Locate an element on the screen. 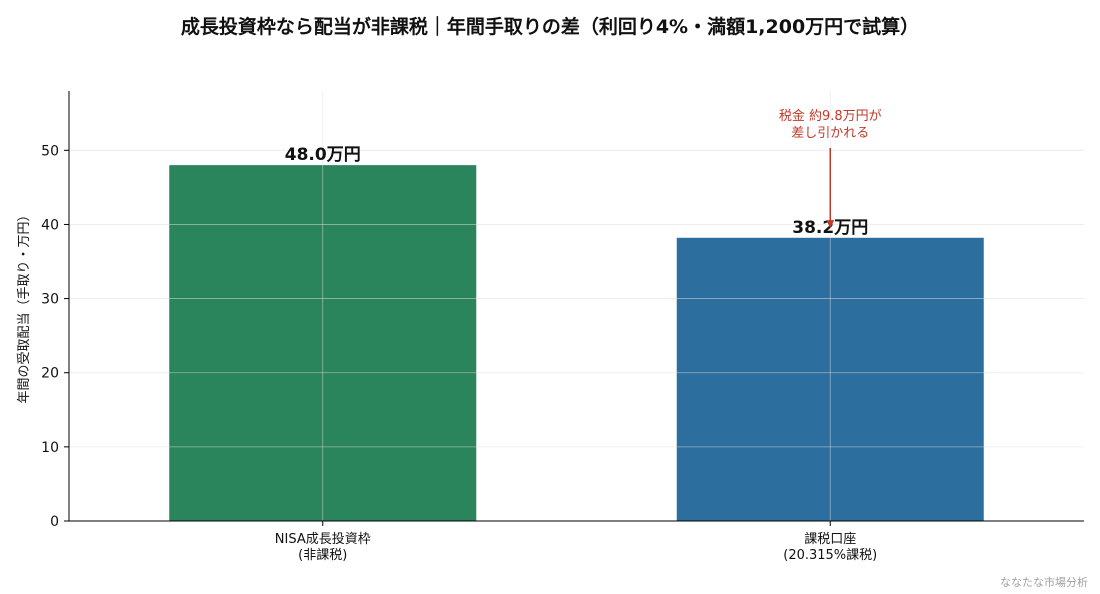 The image size is (1100, 594). y-tick-label: 20 is located at coordinates (50, 374).